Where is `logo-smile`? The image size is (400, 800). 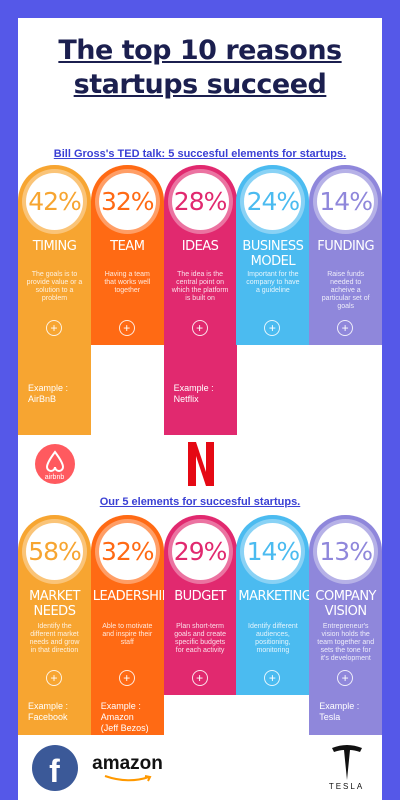
logo-smile is located at coordinates (127, 778).